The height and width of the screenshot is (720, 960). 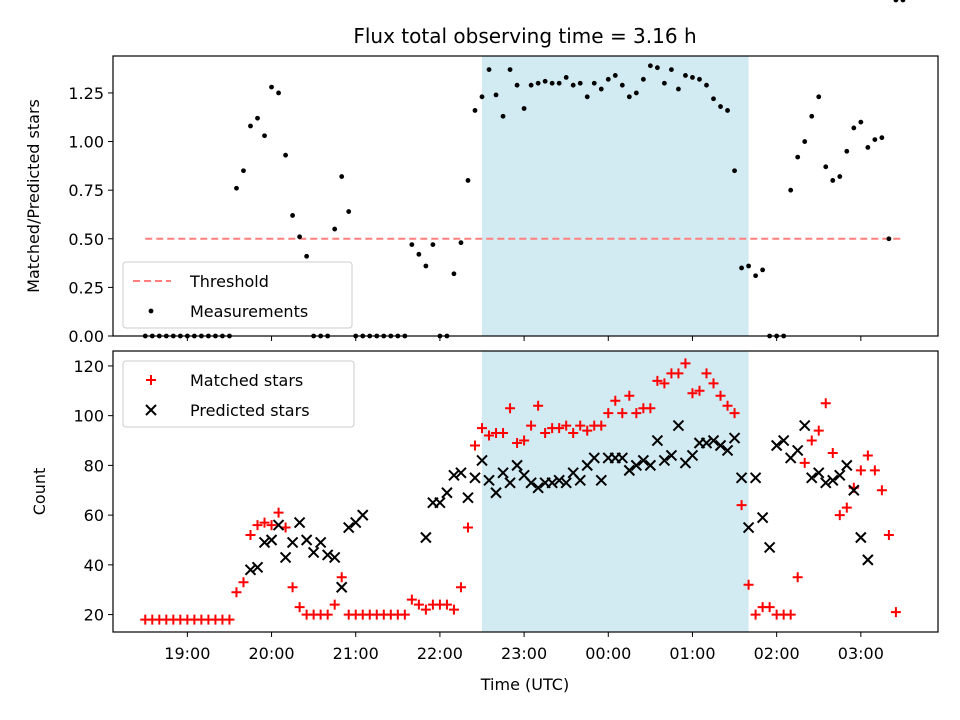 I want to click on y-tick-label: 100, so click(x=88, y=416).